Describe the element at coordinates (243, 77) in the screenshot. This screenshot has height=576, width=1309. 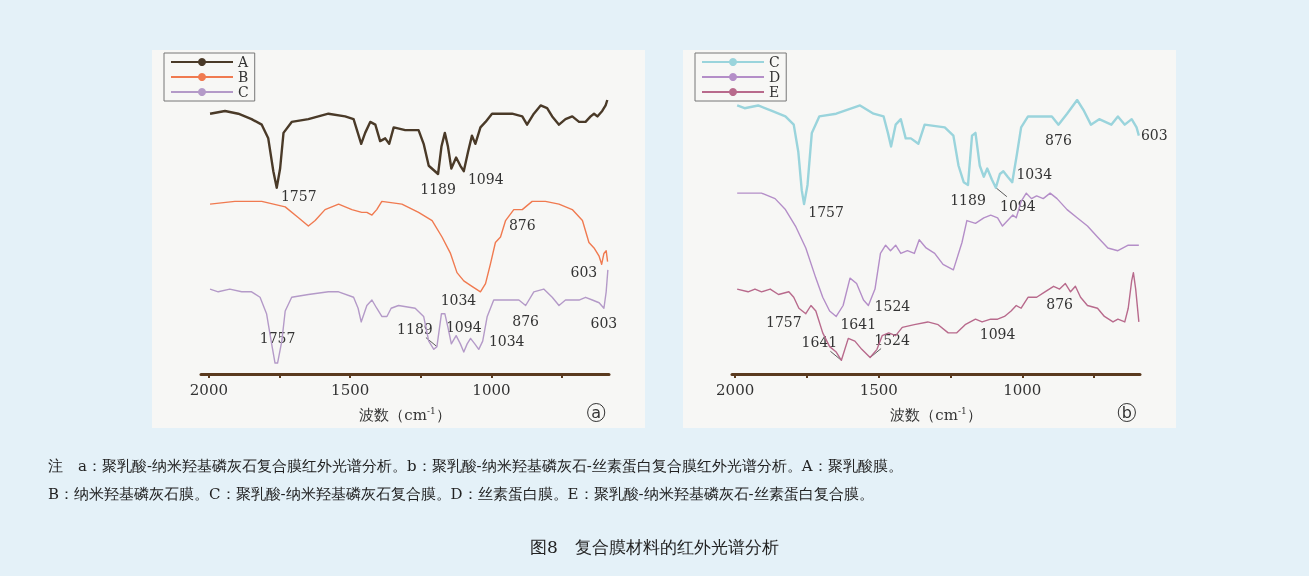
I see `legend-label: B` at that location.